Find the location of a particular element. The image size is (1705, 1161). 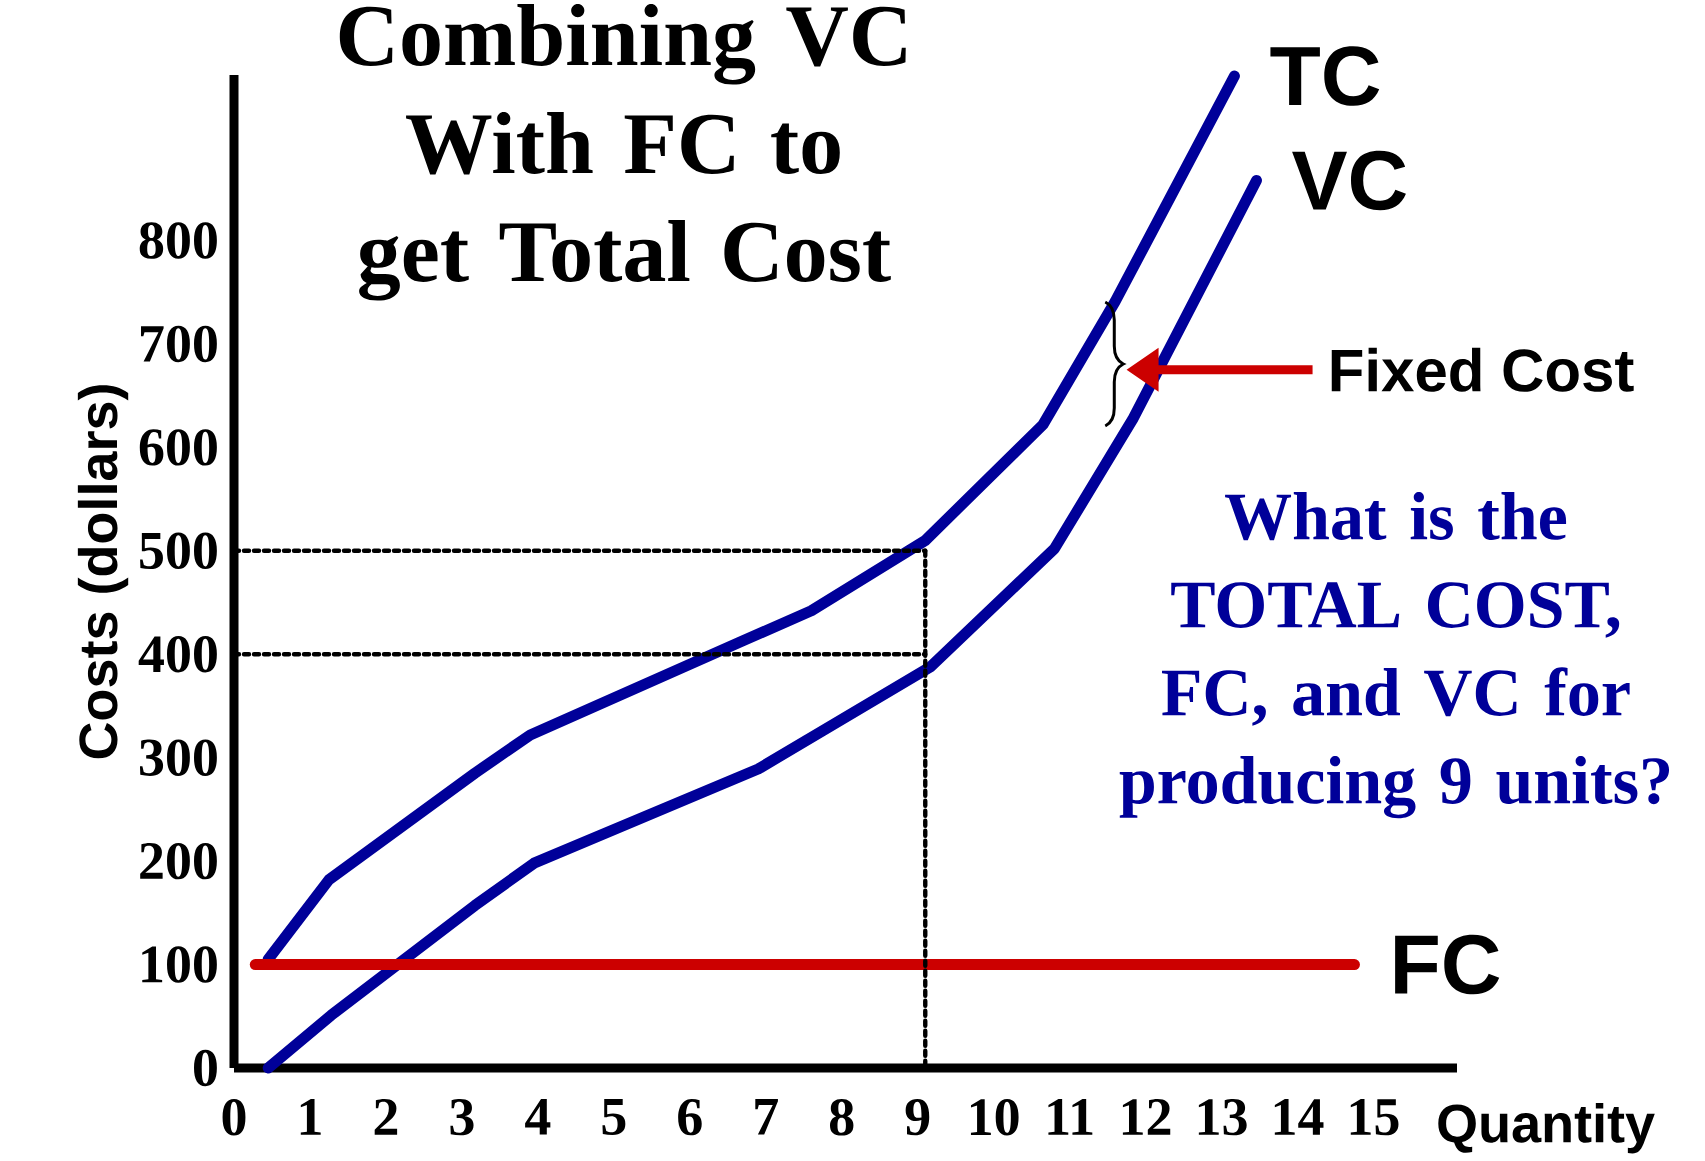

x-tick-label: 14 is located at coordinates (1299, 1117).